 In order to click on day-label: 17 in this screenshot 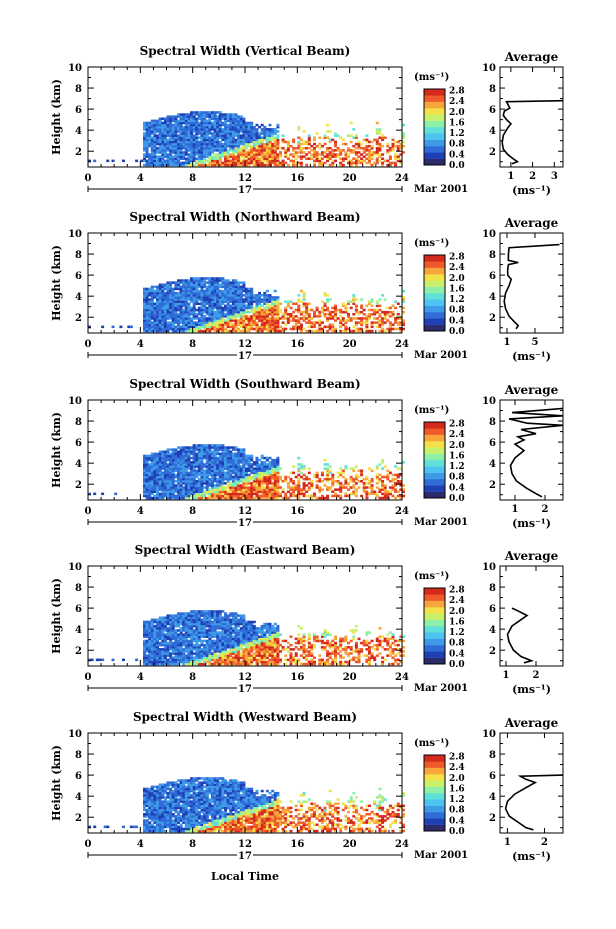, I will do `click(245, 523)`.